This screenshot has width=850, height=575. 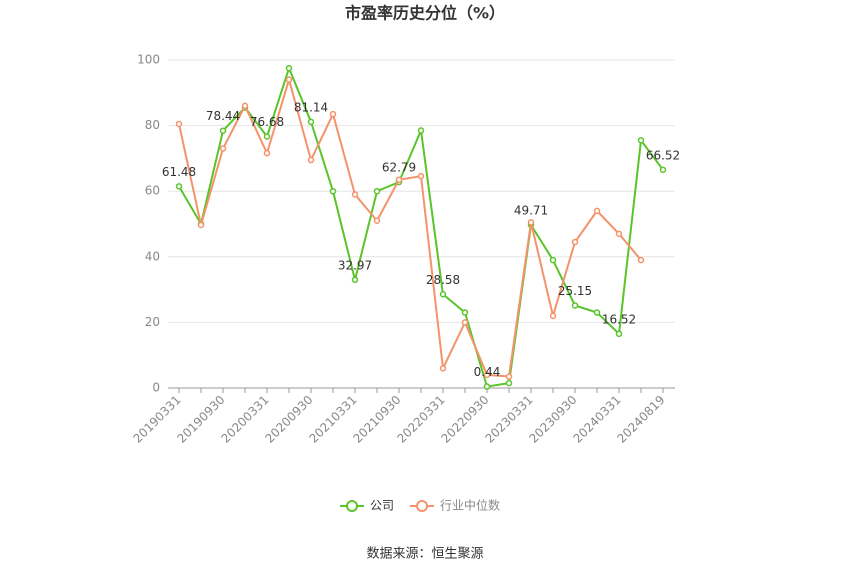 I want to click on data-label: 61.48, so click(x=179, y=172).